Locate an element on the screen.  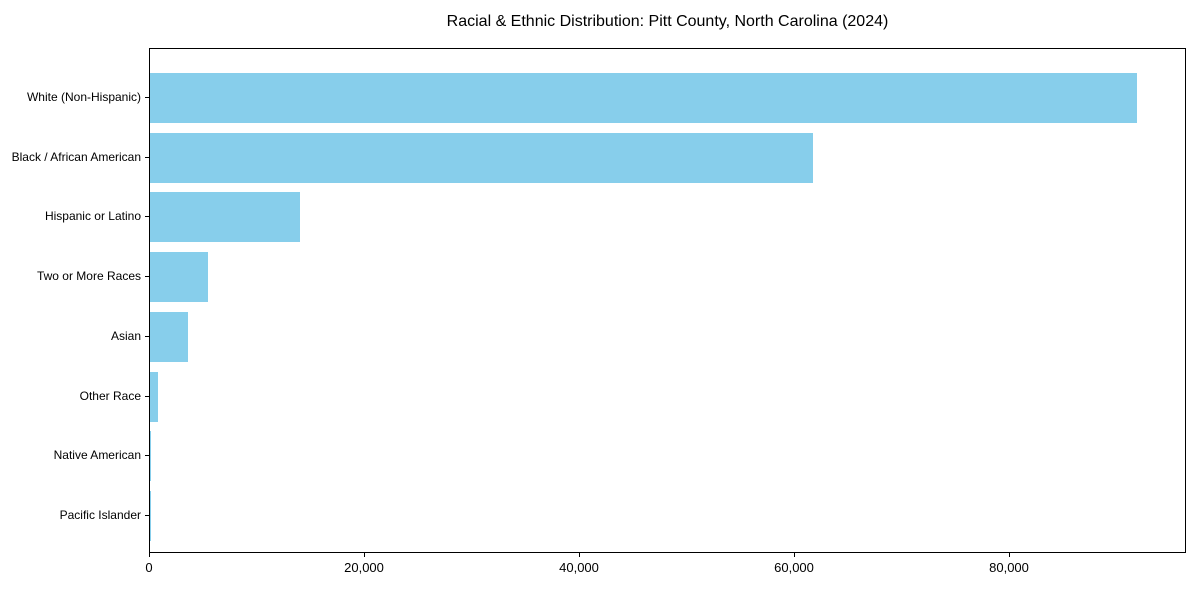
bar-hispanic-or-latino is located at coordinates (225, 217).